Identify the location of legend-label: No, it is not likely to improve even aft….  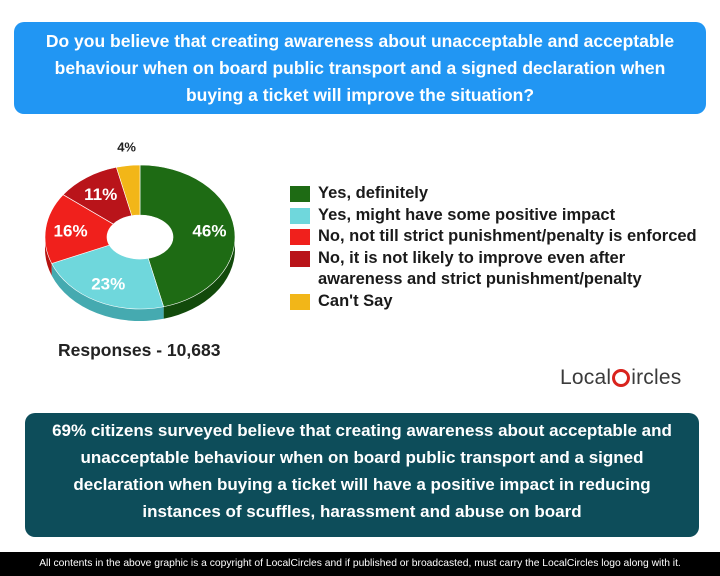
(480, 268).